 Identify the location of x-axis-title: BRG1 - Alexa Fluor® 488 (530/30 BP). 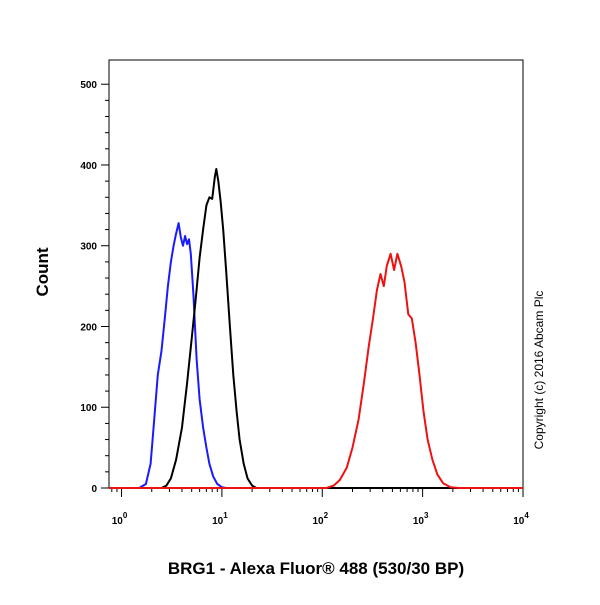
(316, 568).